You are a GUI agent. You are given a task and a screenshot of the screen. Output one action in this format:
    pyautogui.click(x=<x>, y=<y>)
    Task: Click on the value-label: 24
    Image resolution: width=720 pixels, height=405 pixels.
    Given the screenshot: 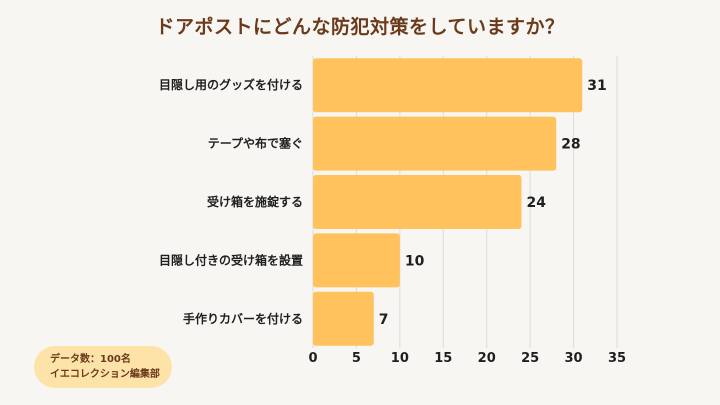 What is the action you would take?
    pyautogui.click(x=536, y=203)
    